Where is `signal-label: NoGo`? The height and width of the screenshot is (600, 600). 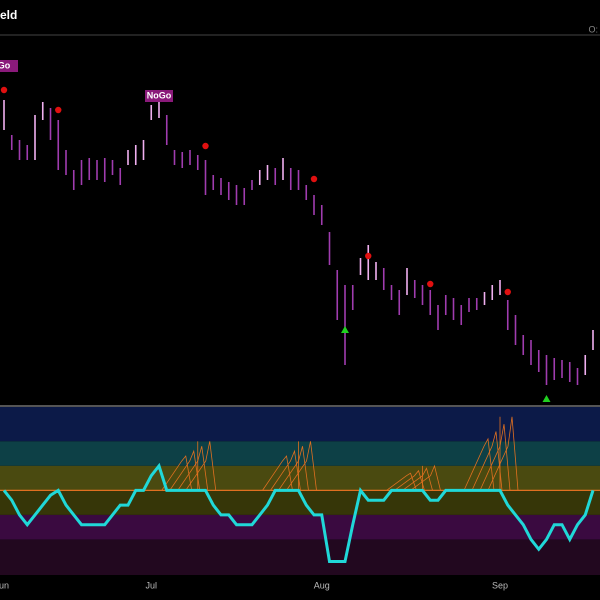
signal-label: NoGo is located at coordinates (159, 95).